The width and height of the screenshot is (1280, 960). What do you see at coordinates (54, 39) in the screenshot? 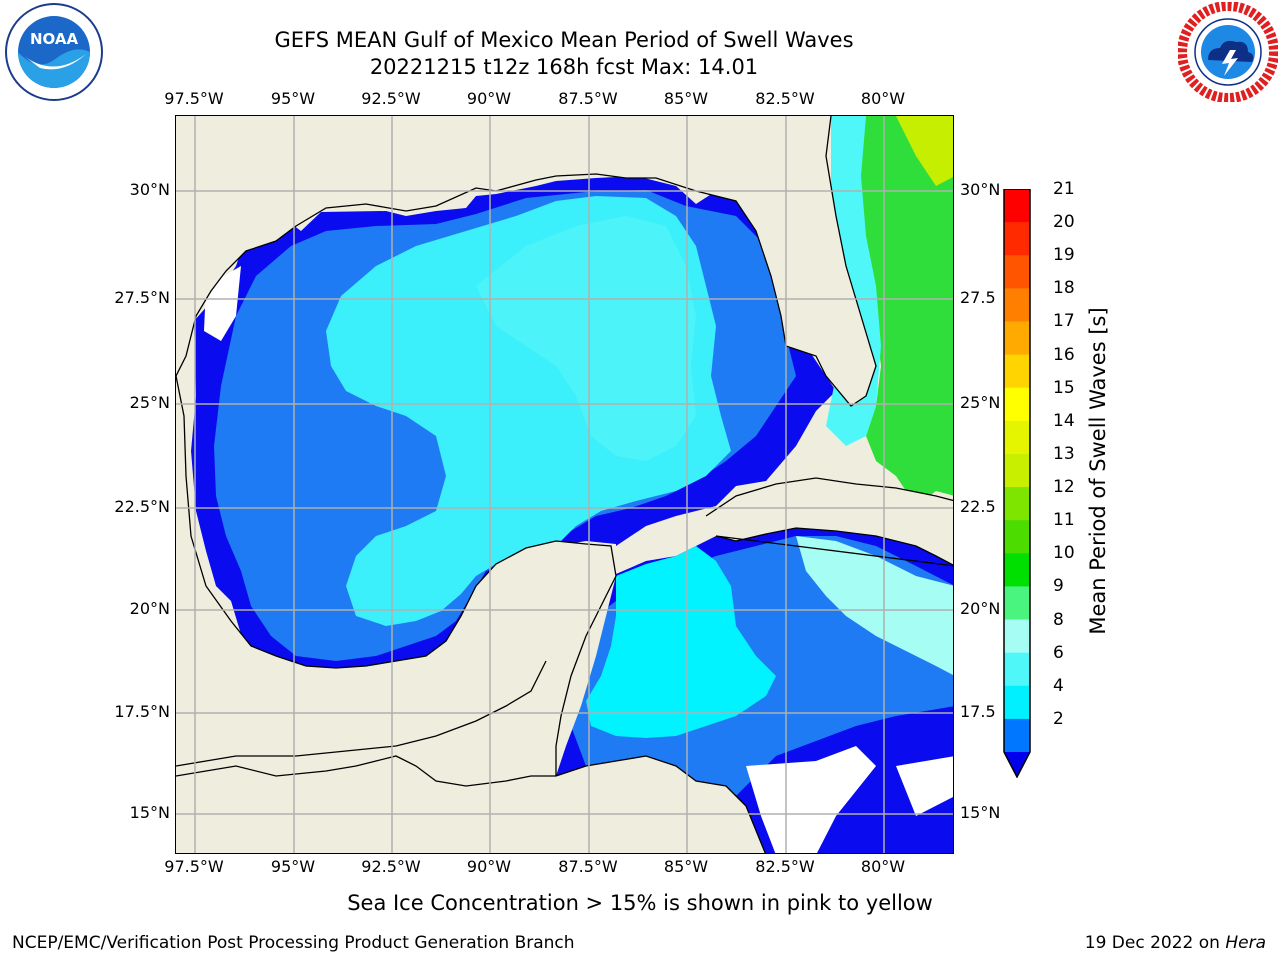
I see `noaa-logo-text: NOAA` at bounding box center [54, 39].